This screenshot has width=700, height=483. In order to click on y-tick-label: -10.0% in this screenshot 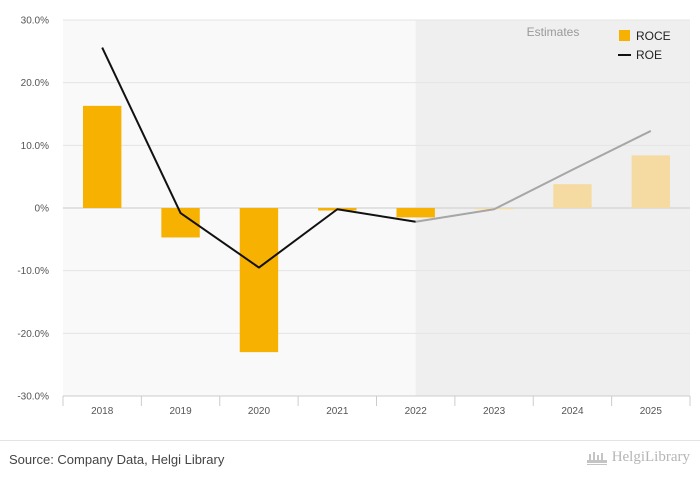, I will do `click(33, 271)`.